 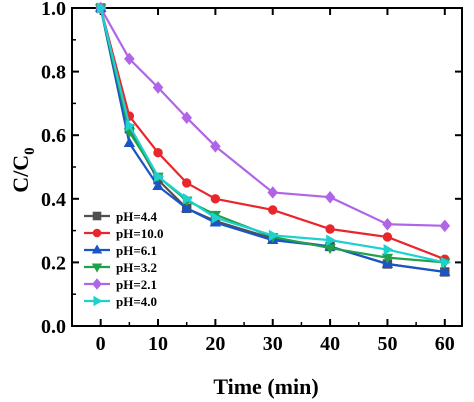 I want to click on y-tick-label: 0.4, so click(x=53, y=200).